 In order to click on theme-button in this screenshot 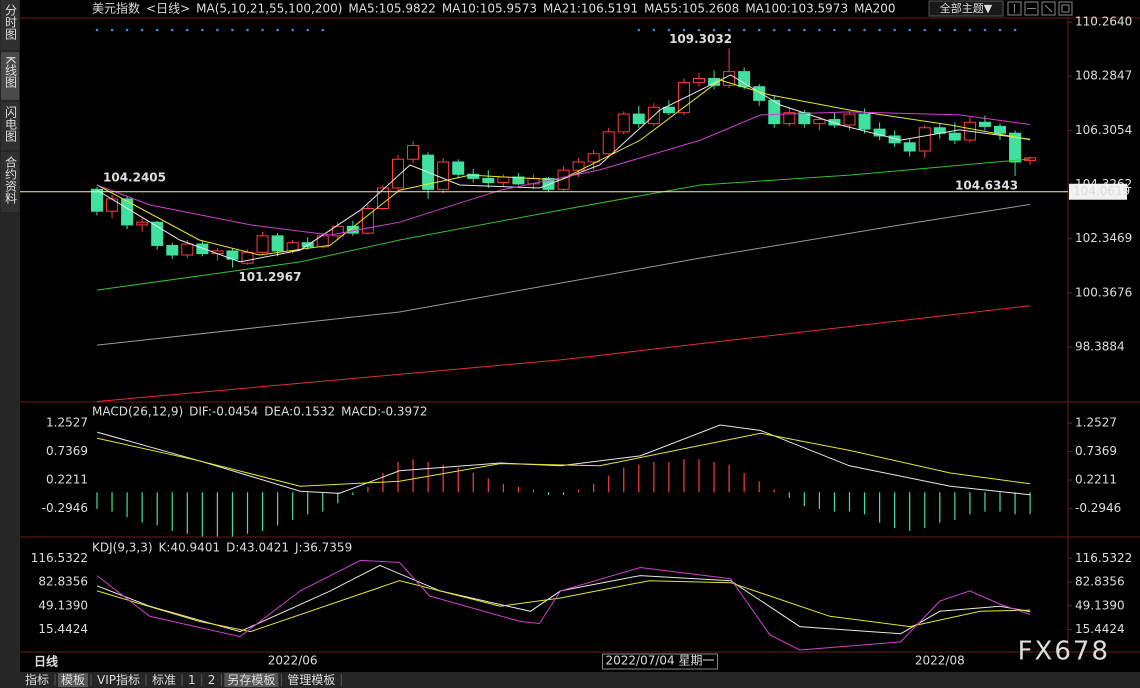, I will do `click(966, 8)`.